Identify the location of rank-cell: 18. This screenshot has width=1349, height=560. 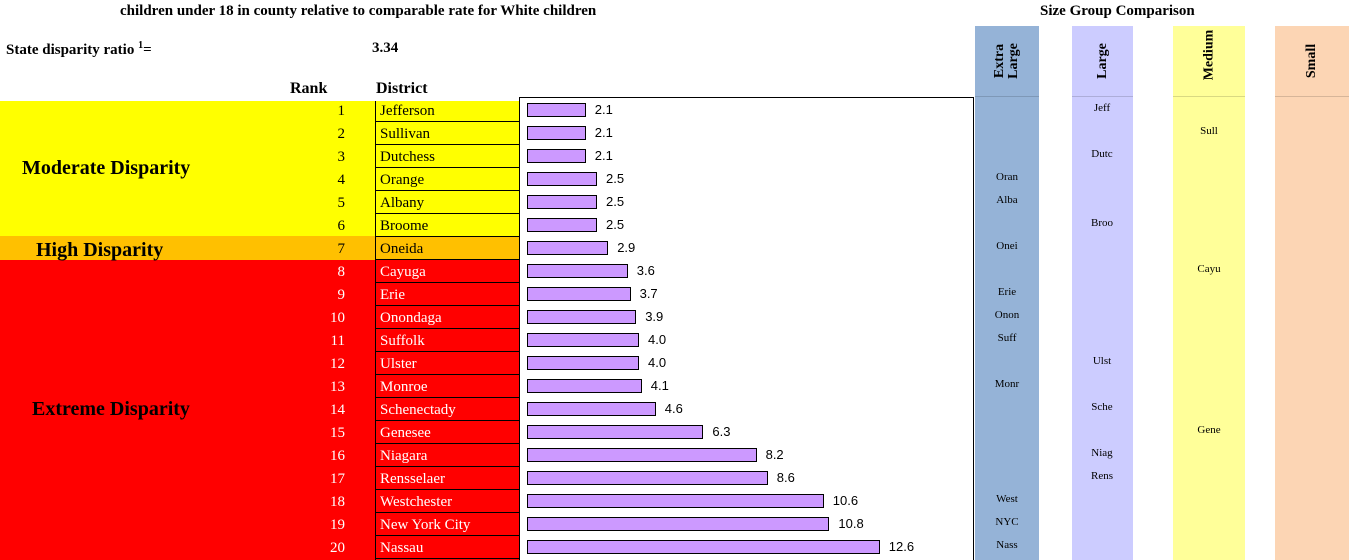
(337, 502).